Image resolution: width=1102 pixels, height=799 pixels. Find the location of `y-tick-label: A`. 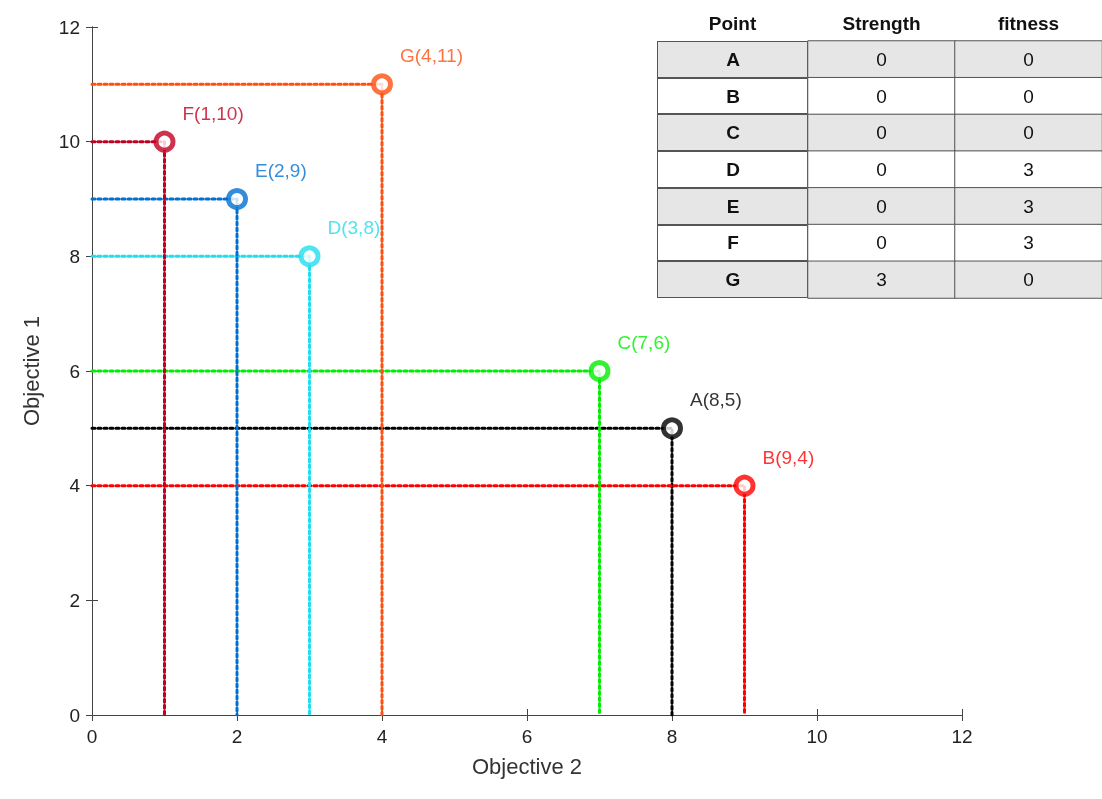

y-tick-label: A is located at coordinates (733, 59).